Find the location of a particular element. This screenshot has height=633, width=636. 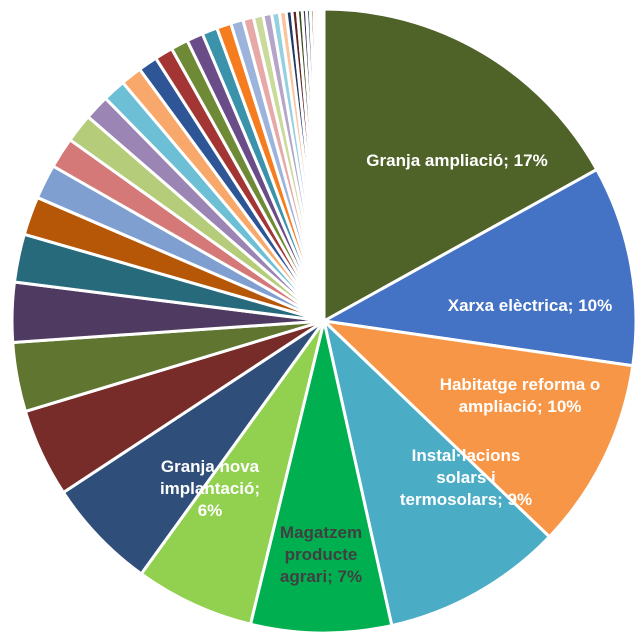

slice-label: Granja ampliació; 17% is located at coordinates (456, 160).